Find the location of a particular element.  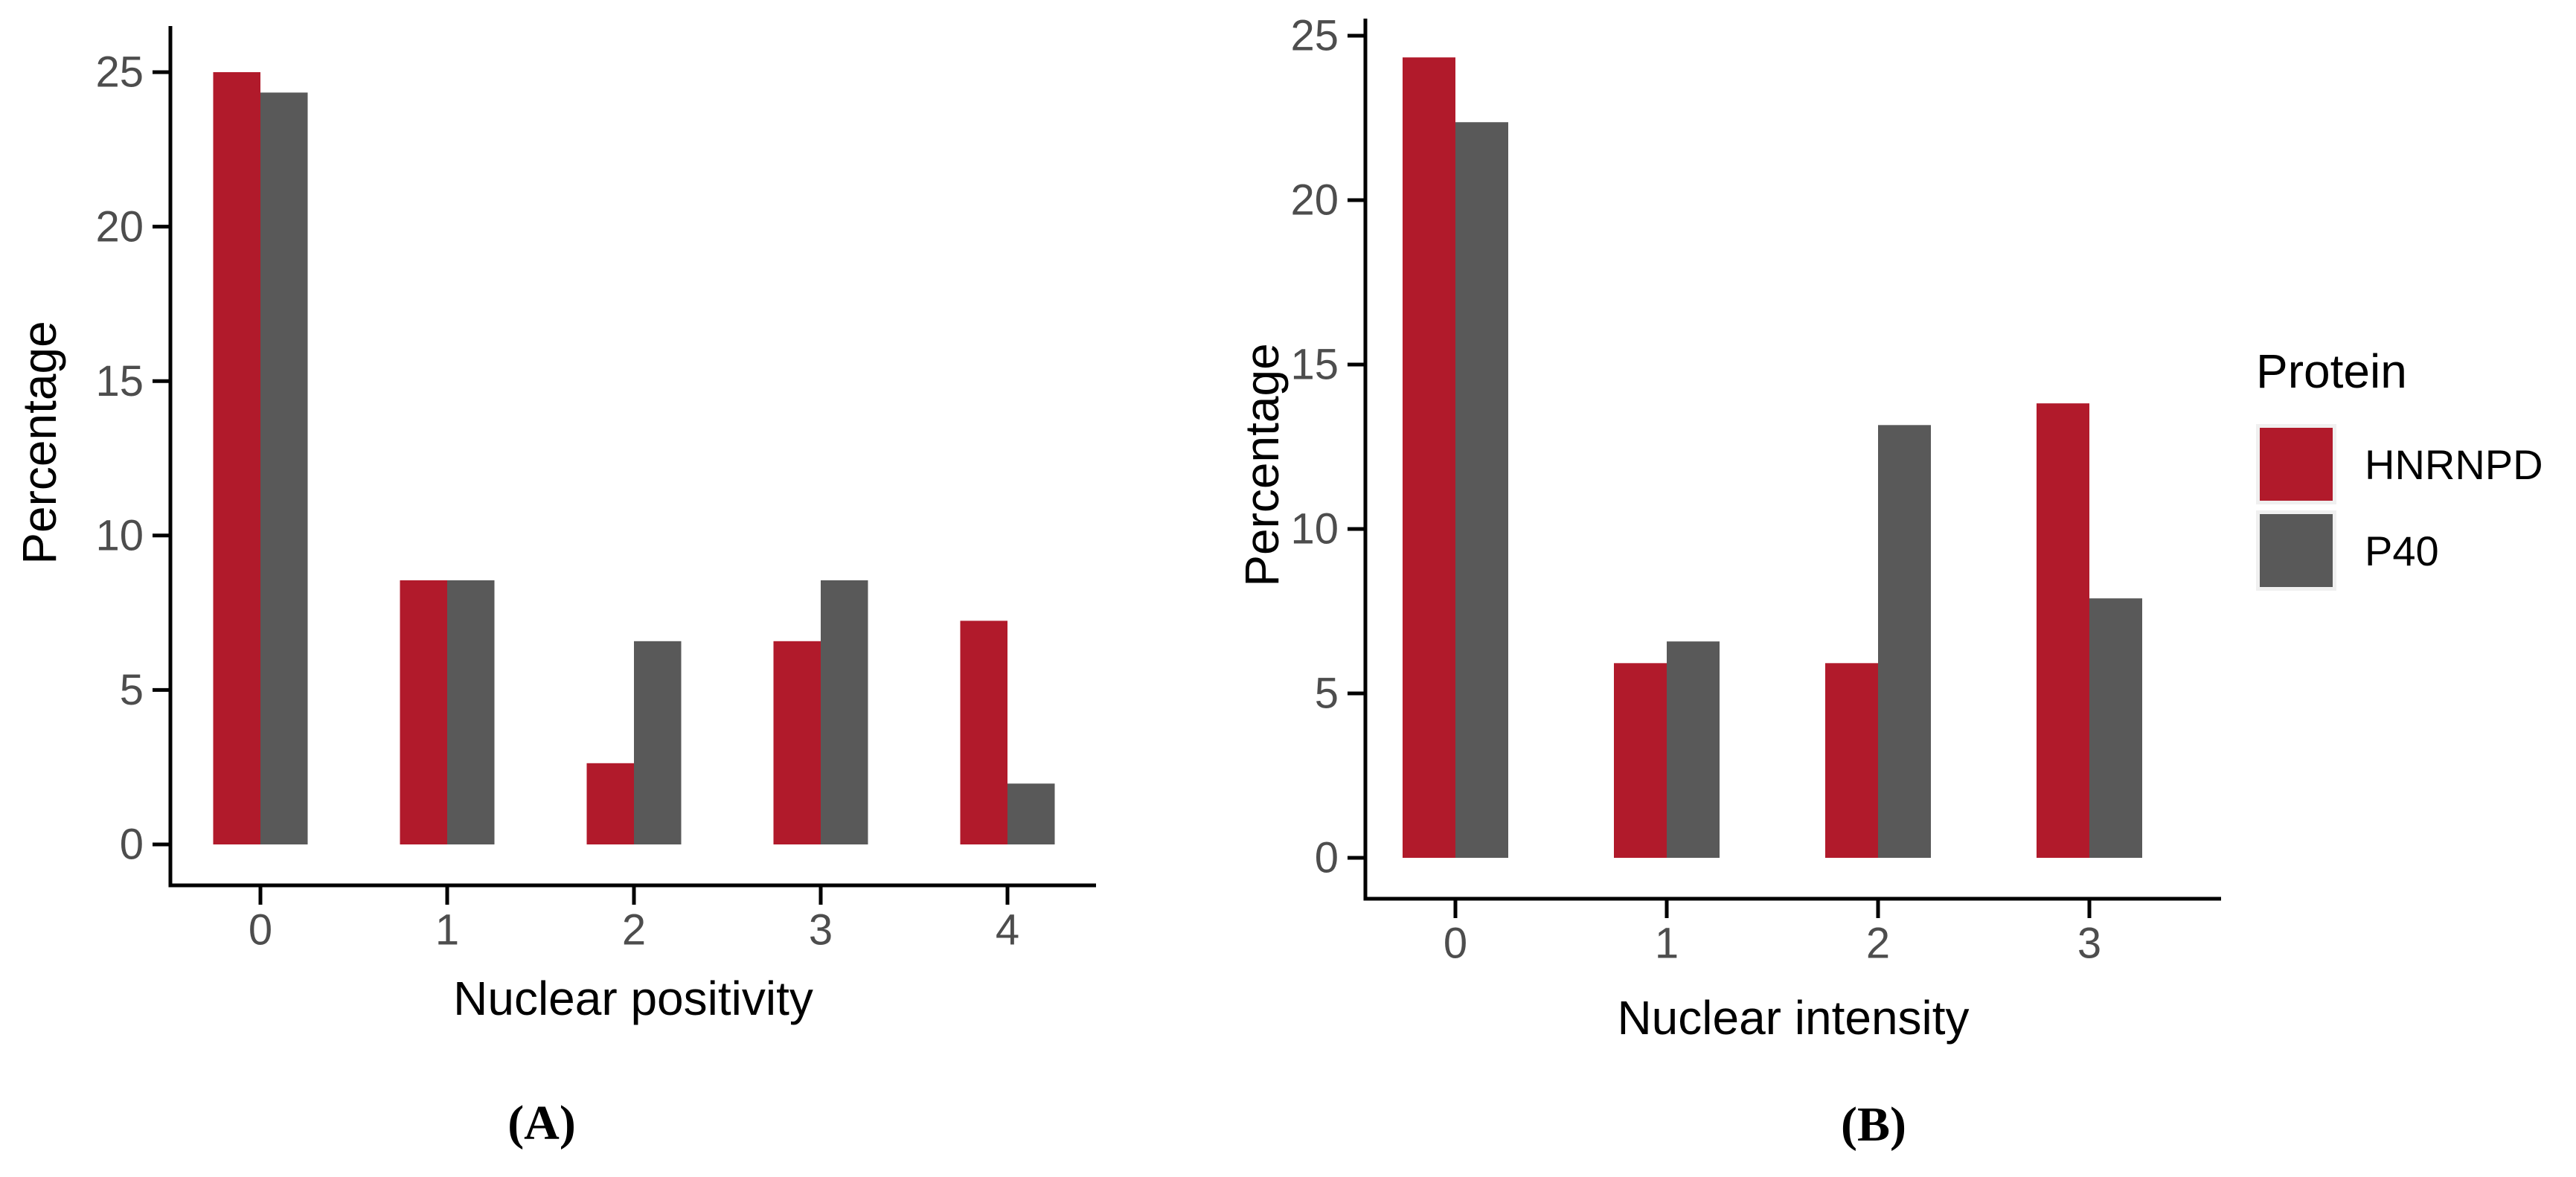

hnrnpd-color-swatch is located at coordinates (2296, 465).